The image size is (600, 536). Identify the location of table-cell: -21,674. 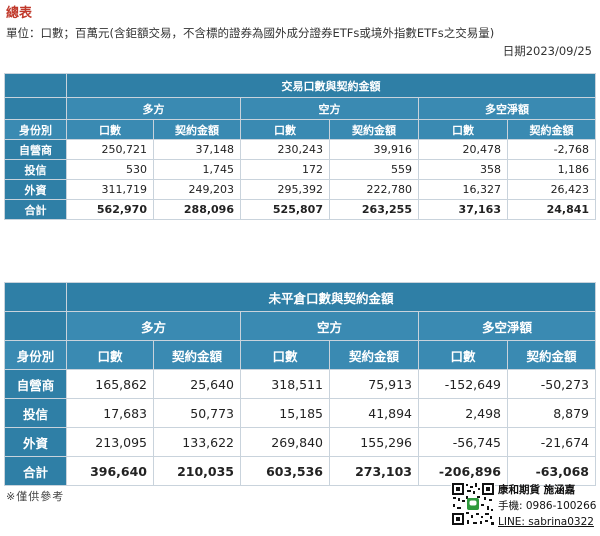
(551, 442).